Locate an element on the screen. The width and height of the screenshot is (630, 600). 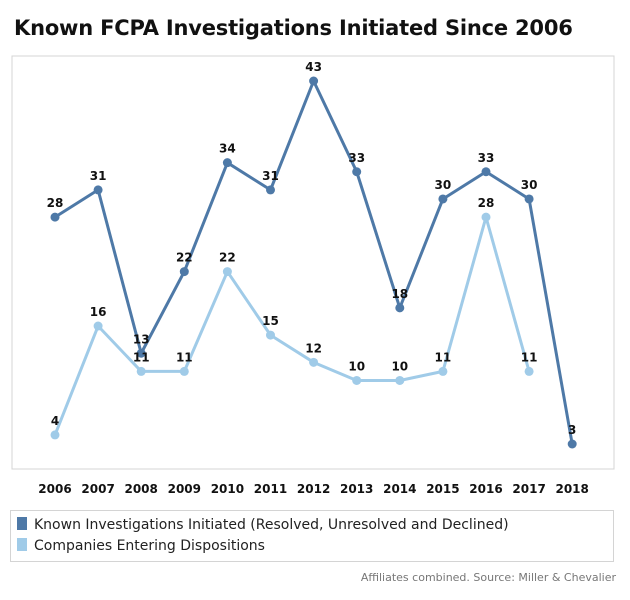
data-label-2-2011: 15 is located at coordinates (270, 321).